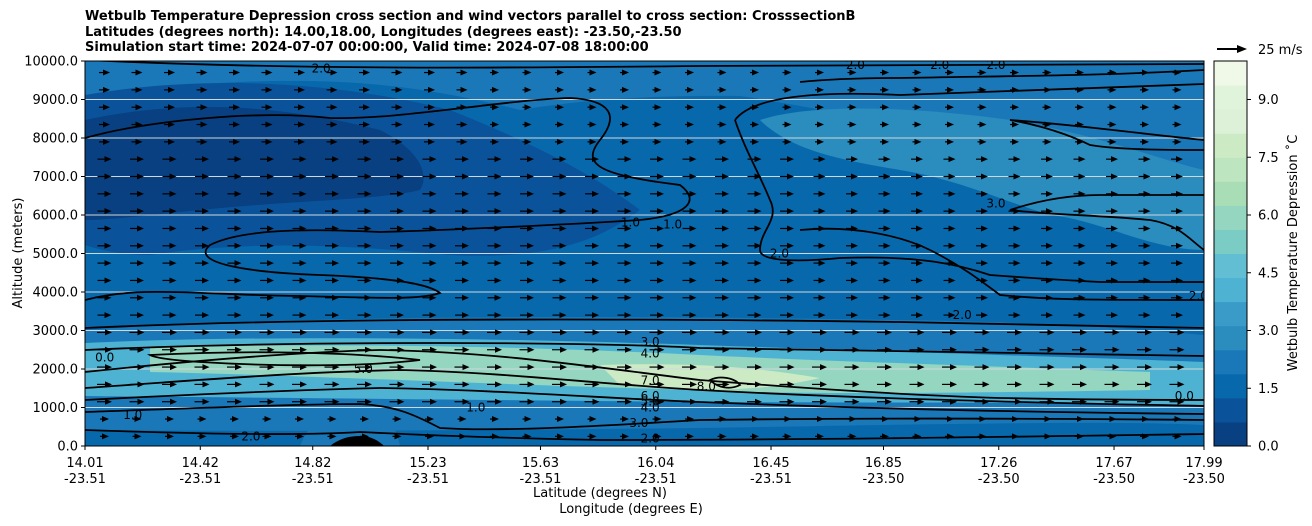 The image size is (1312, 526). I want to click on contour-label: 2.0, so click(962, 315).